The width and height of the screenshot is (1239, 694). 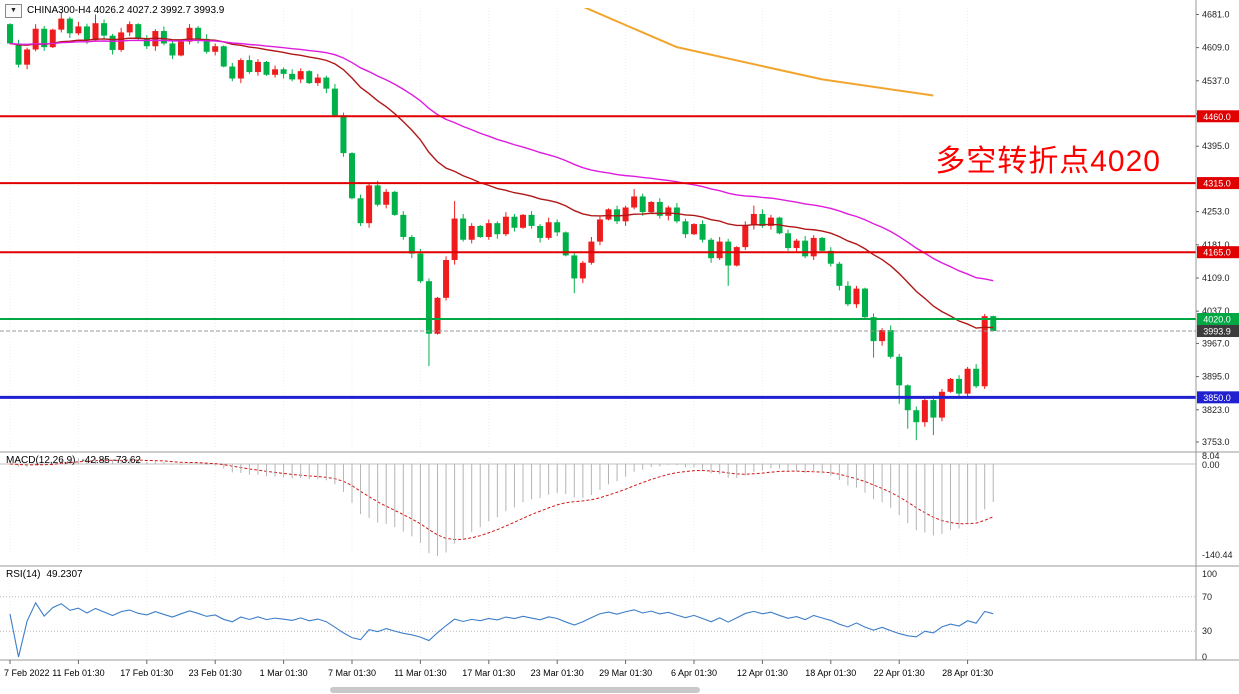 What do you see at coordinates (501, 629) in the screenshot?
I see `rsi-line` at bounding box center [501, 629].